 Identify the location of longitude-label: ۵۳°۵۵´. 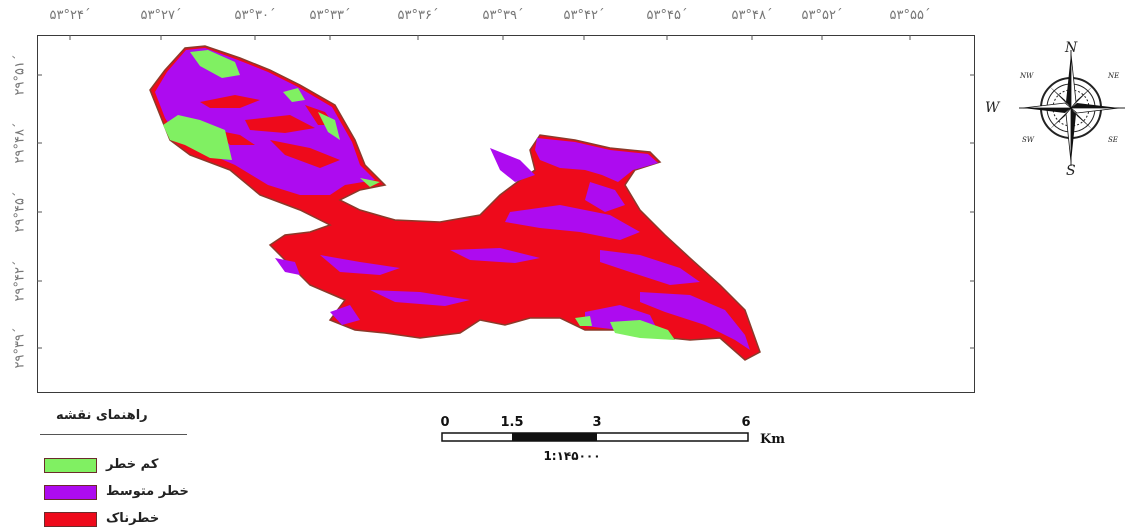
(910, 15).